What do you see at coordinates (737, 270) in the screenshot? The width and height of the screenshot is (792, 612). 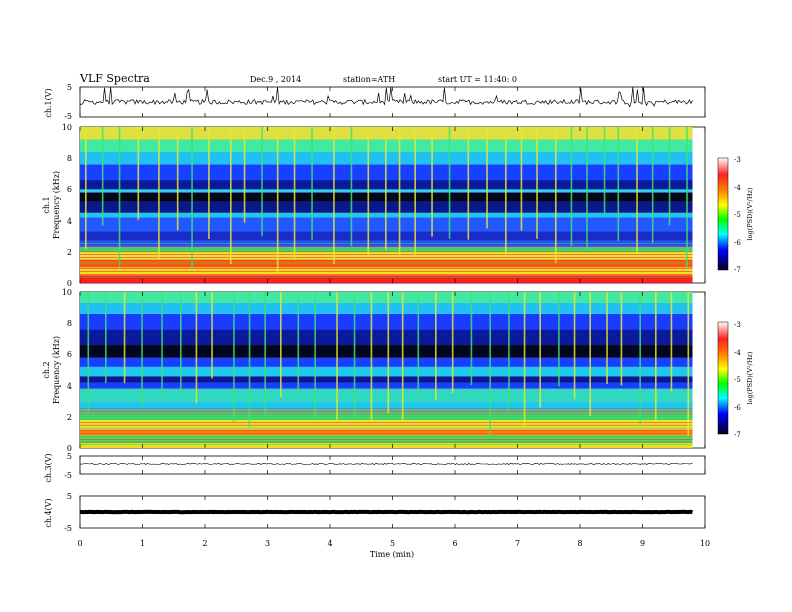 I see `cb1-tick-m7: -7` at bounding box center [737, 270].